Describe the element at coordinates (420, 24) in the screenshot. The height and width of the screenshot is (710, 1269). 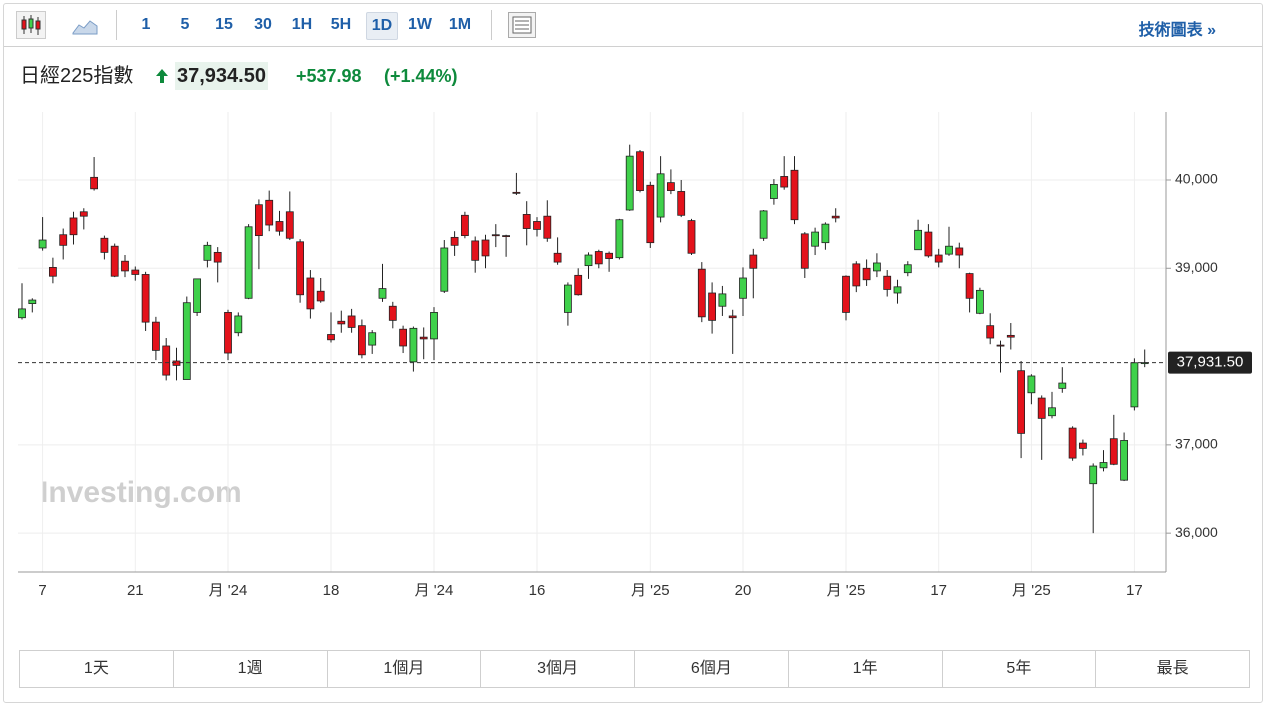
I see `interval-button: 1W` at that location.